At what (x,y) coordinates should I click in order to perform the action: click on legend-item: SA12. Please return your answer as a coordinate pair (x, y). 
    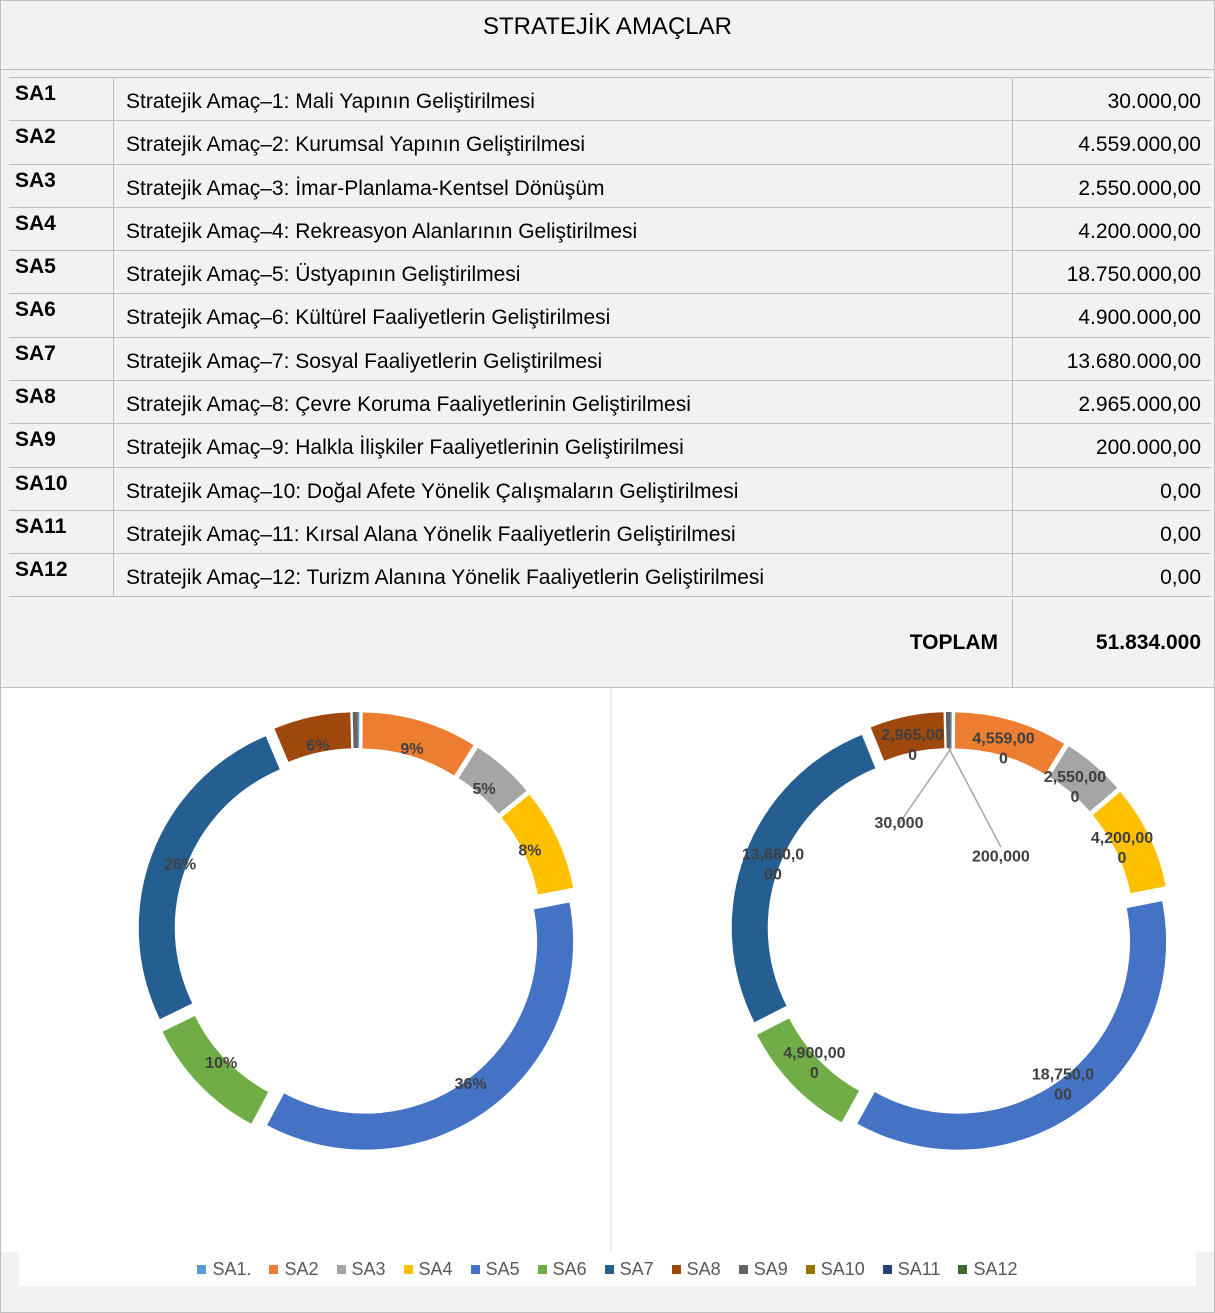
    Looking at the image, I should click on (988, 1269).